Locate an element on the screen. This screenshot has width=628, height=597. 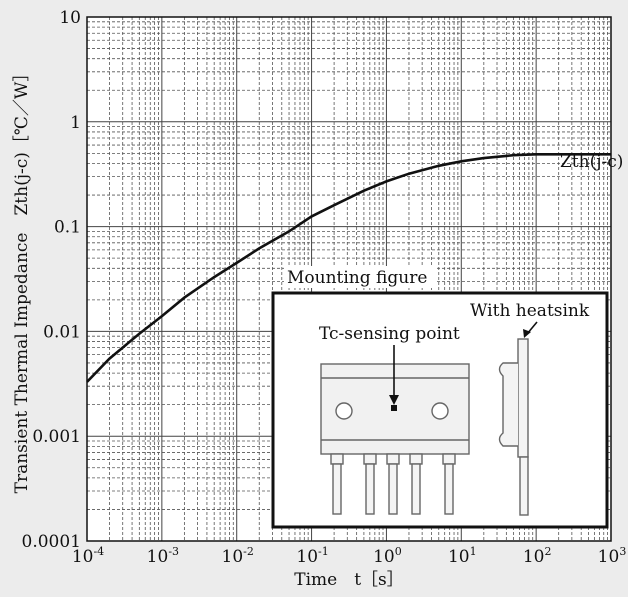
x-axis-title: Time t［s］ is located at coordinates (349, 580).